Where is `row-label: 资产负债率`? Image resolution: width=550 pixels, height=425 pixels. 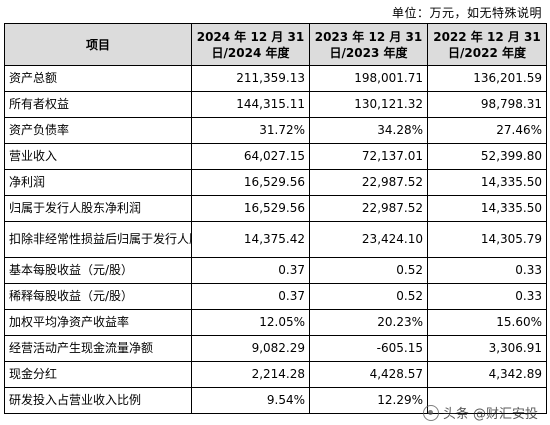 row-label: 资产负债率 is located at coordinates (98, 130).